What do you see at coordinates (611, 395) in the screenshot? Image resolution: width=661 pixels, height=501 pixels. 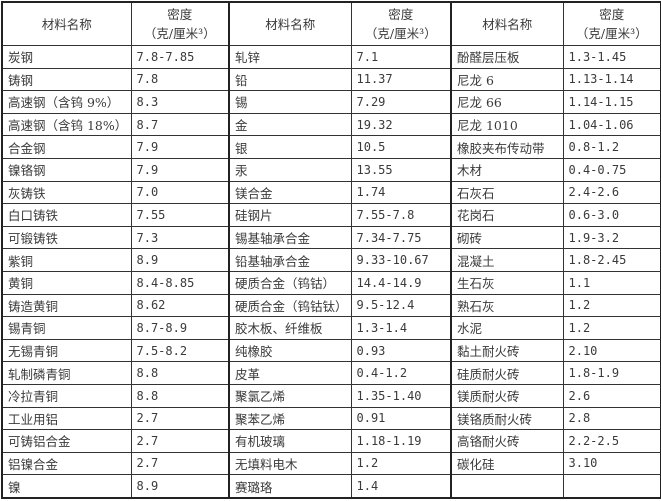 I see `density-cell: 2.6` at bounding box center [611, 395].